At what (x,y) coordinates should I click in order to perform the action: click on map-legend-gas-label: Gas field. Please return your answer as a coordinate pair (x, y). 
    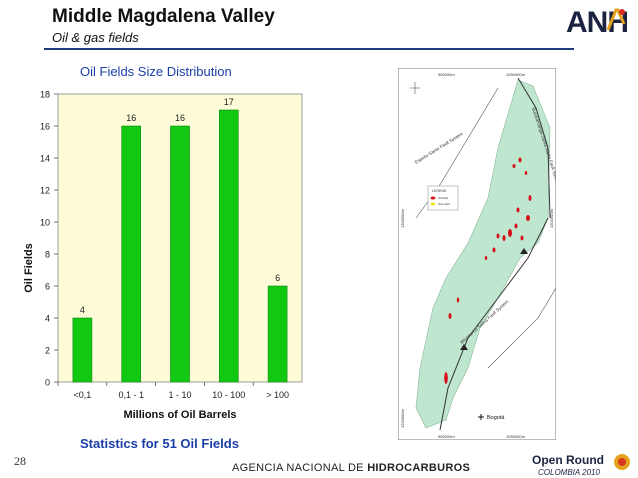
    Looking at the image, I should click on (444, 204).